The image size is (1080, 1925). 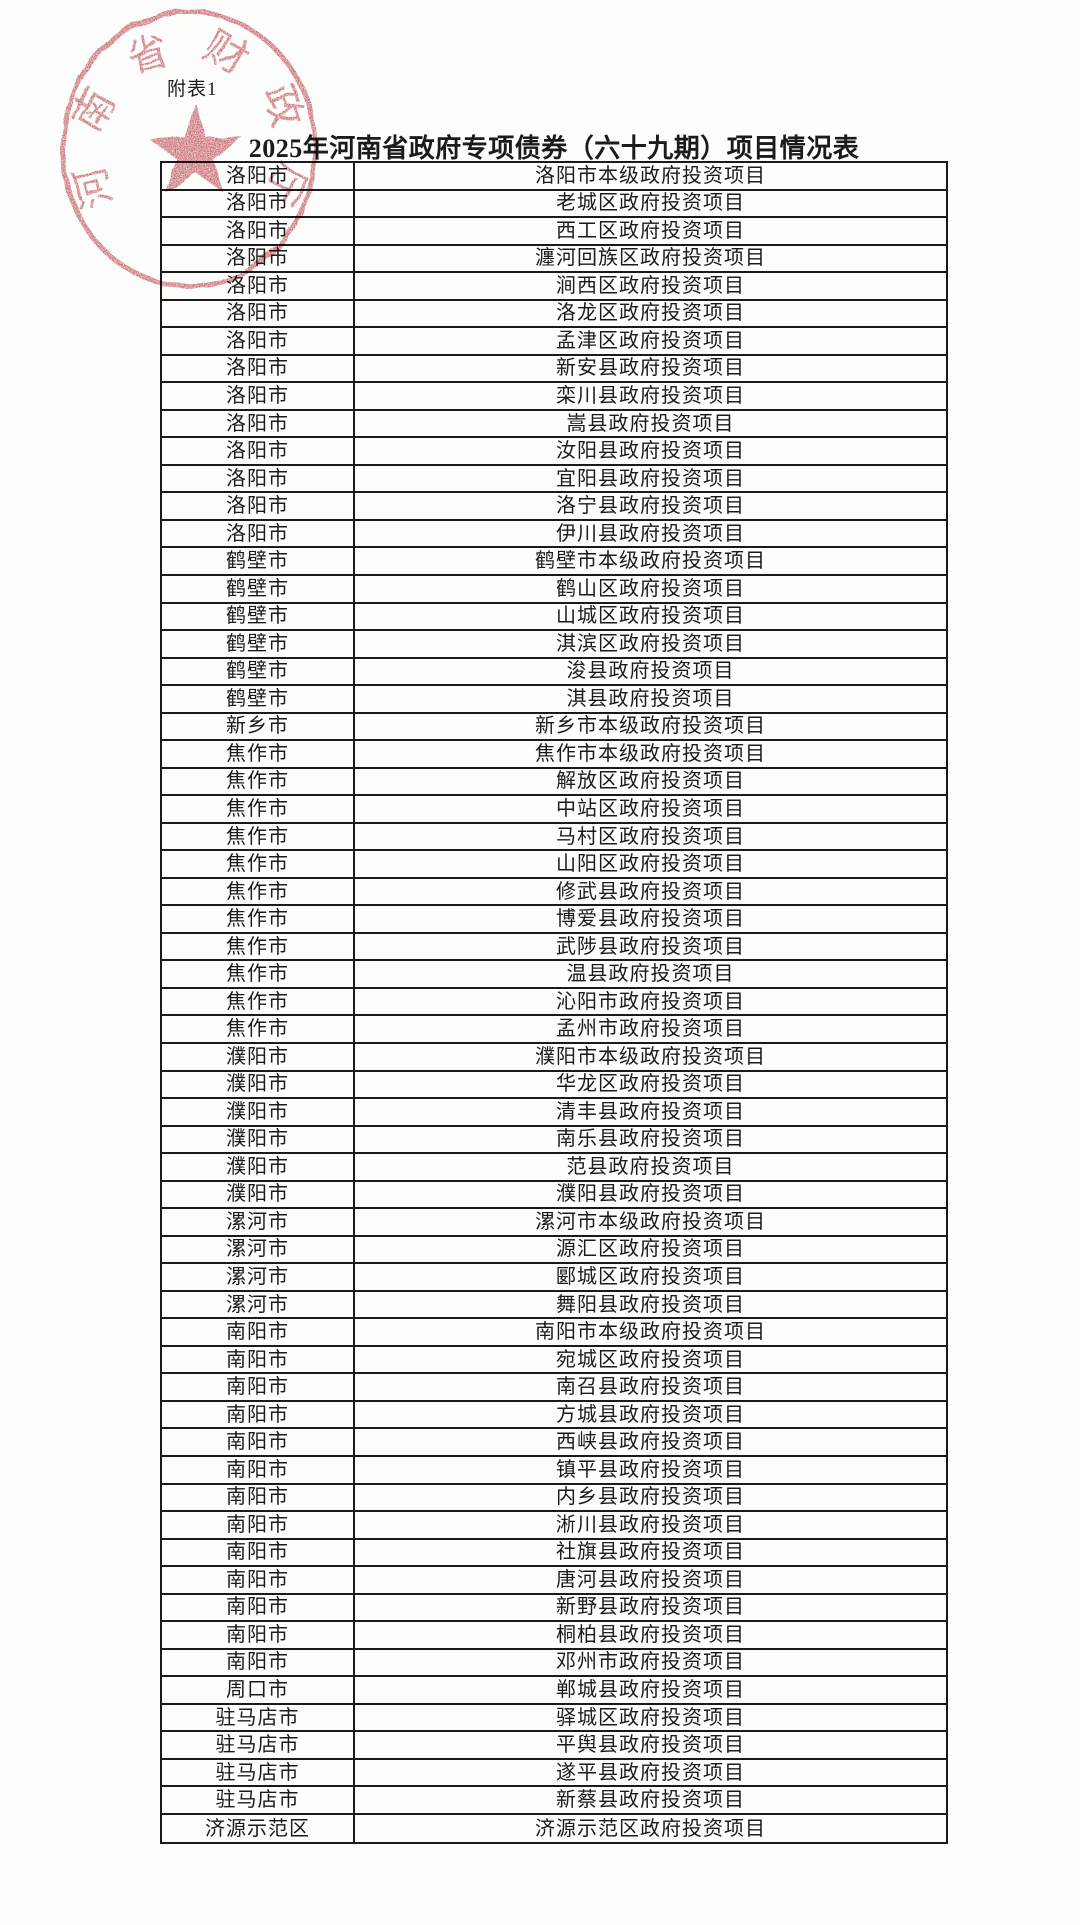 I want to click on city-cell: 周口市, so click(x=258, y=1690).